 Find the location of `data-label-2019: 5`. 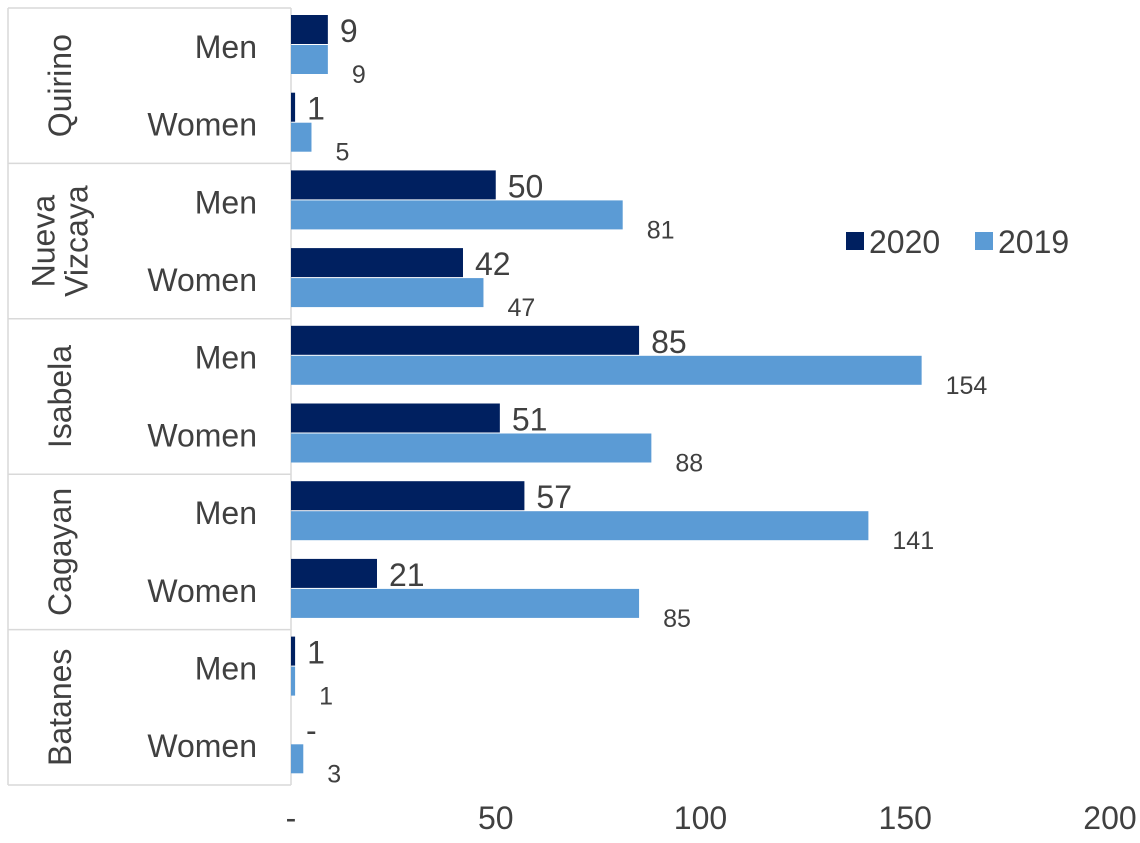

data-label-2019: 5 is located at coordinates (342, 153).